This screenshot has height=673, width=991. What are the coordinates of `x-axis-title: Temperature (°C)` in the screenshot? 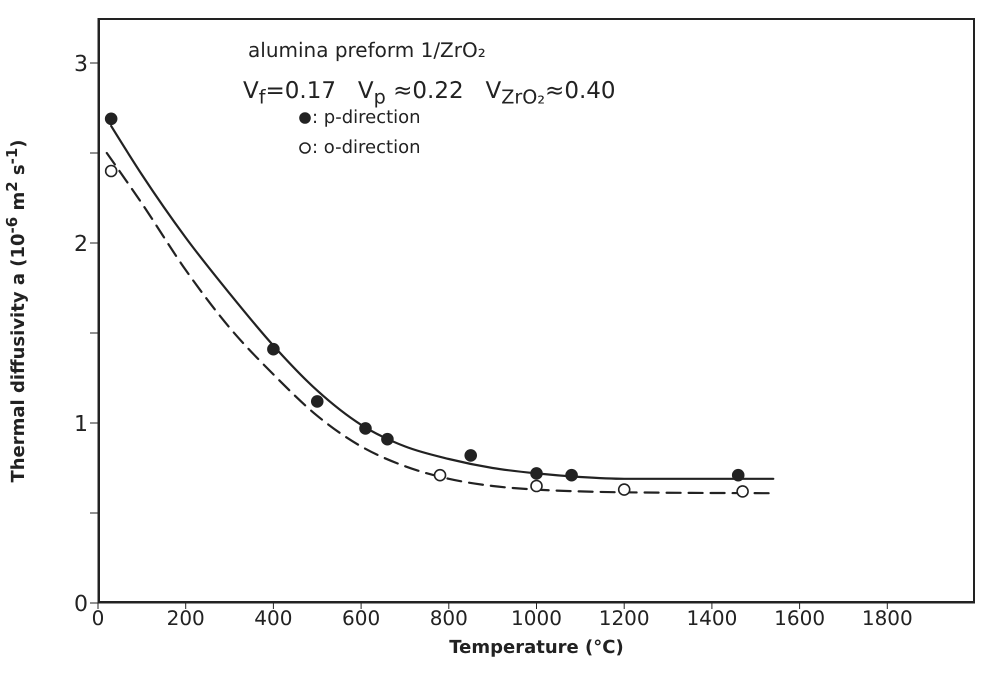 It's located at (536, 647).